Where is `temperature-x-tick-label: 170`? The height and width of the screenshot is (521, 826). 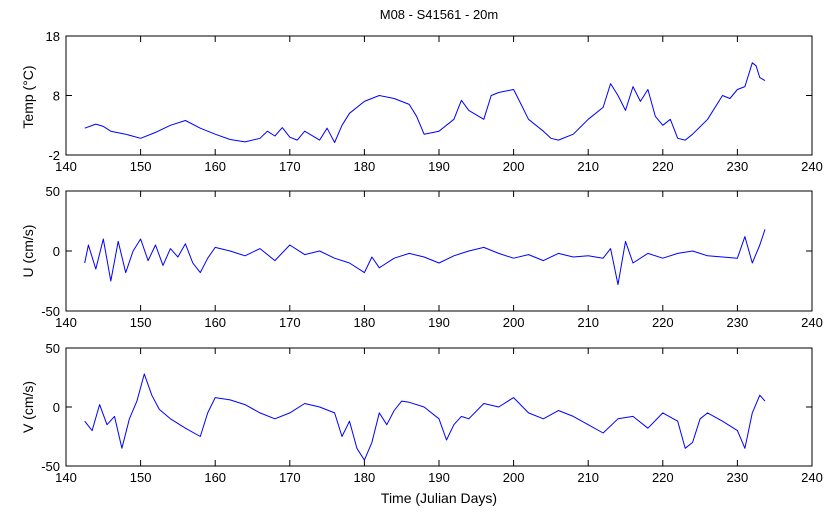
temperature-x-tick-label: 170 is located at coordinates (290, 166).